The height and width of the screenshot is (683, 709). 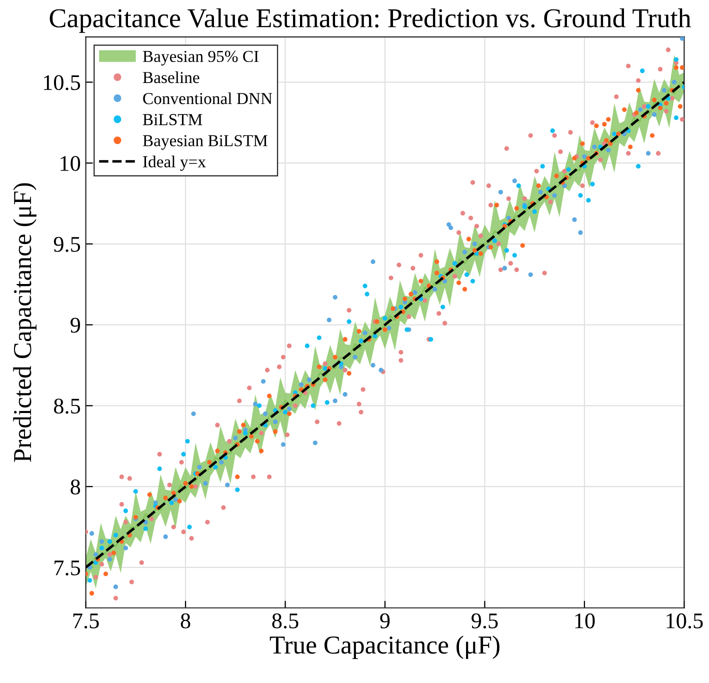 What do you see at coordinates (24, 322) in the screenshot?
I see `y-axis-title: Predicted Capacitance (μF)` at bounding box center [24, 322].